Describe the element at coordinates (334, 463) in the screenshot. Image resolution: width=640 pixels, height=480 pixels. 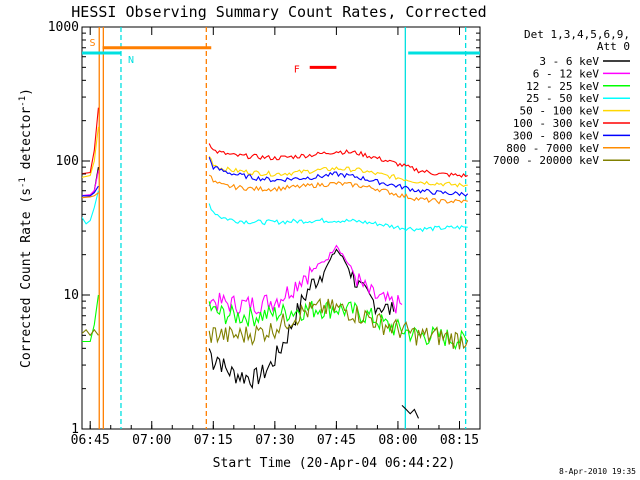
I see `x-axis-label: Start Time (20-Apr-04 06:44:22)` at that location.